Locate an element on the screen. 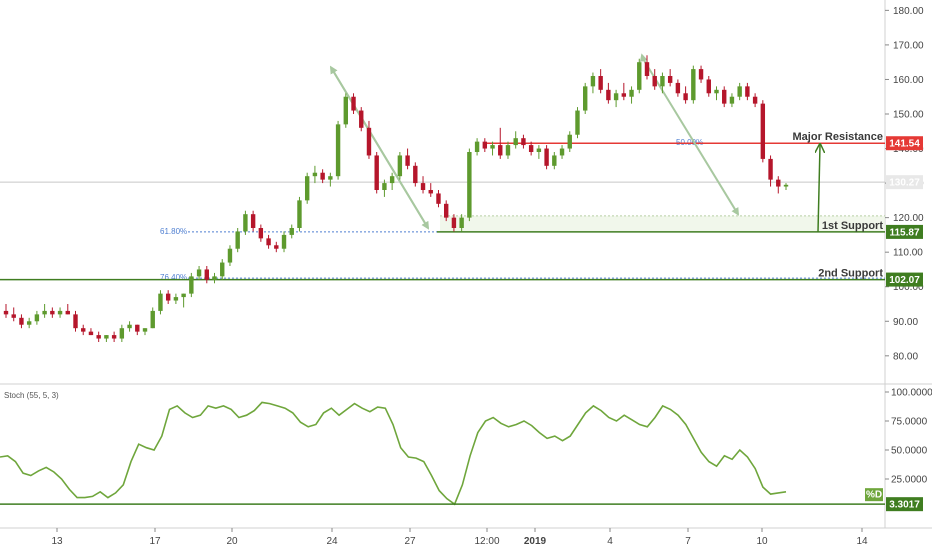 Image resolution: width=932 pixels, height=550 pixels. time-tick-label: 2019 is located at coordinates (535, 541).